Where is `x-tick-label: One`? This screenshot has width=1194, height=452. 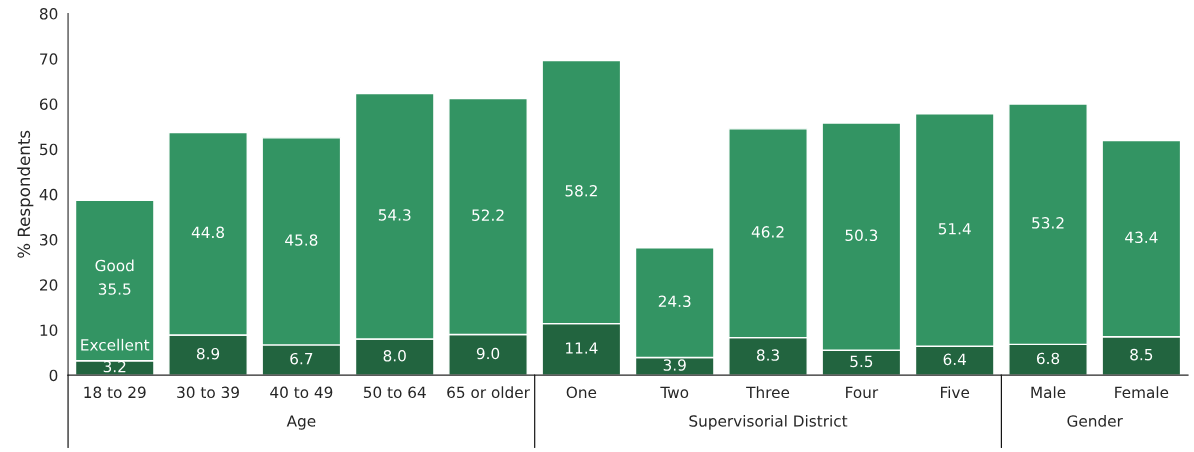 x-tick-label: One is located at coordinates (581, 392).